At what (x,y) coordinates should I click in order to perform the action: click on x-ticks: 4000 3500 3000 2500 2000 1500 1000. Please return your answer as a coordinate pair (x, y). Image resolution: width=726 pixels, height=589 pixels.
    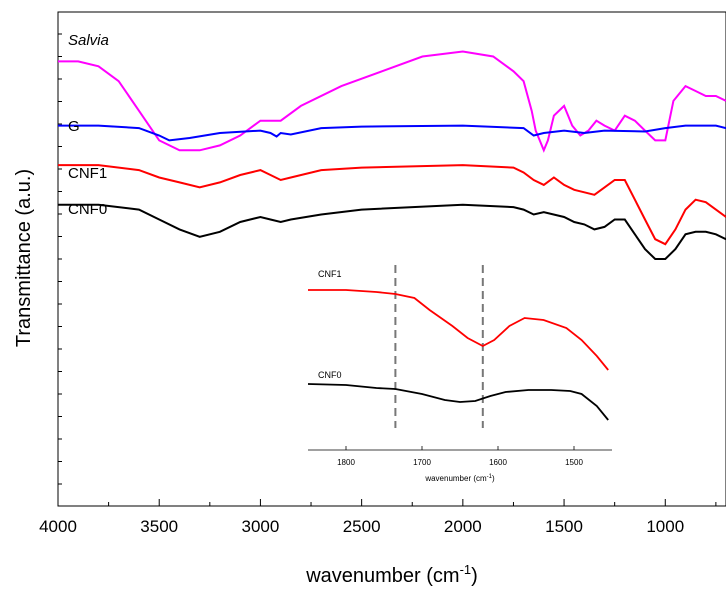
    Looking at the image, I should click on (378, 517).